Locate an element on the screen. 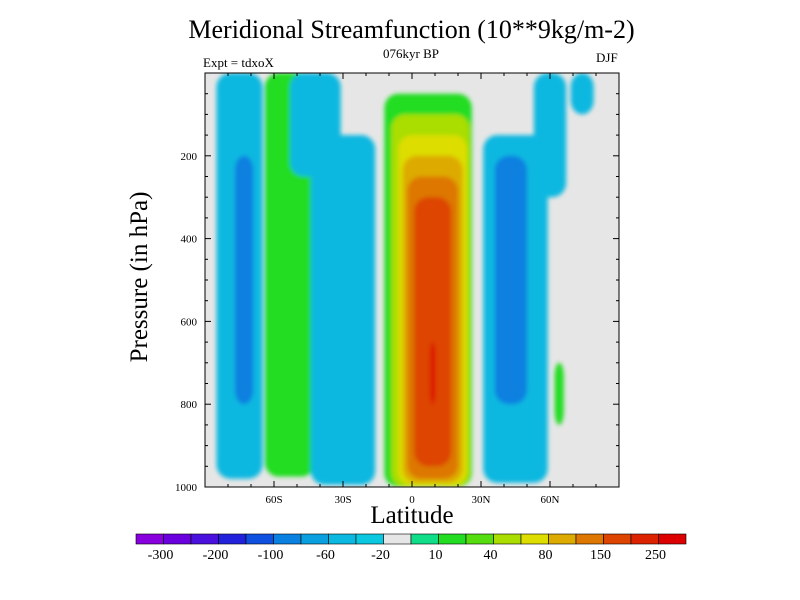 This screenshot has width=800, height=600. colorbar-label: 80 is located at coordinates (546, 555).